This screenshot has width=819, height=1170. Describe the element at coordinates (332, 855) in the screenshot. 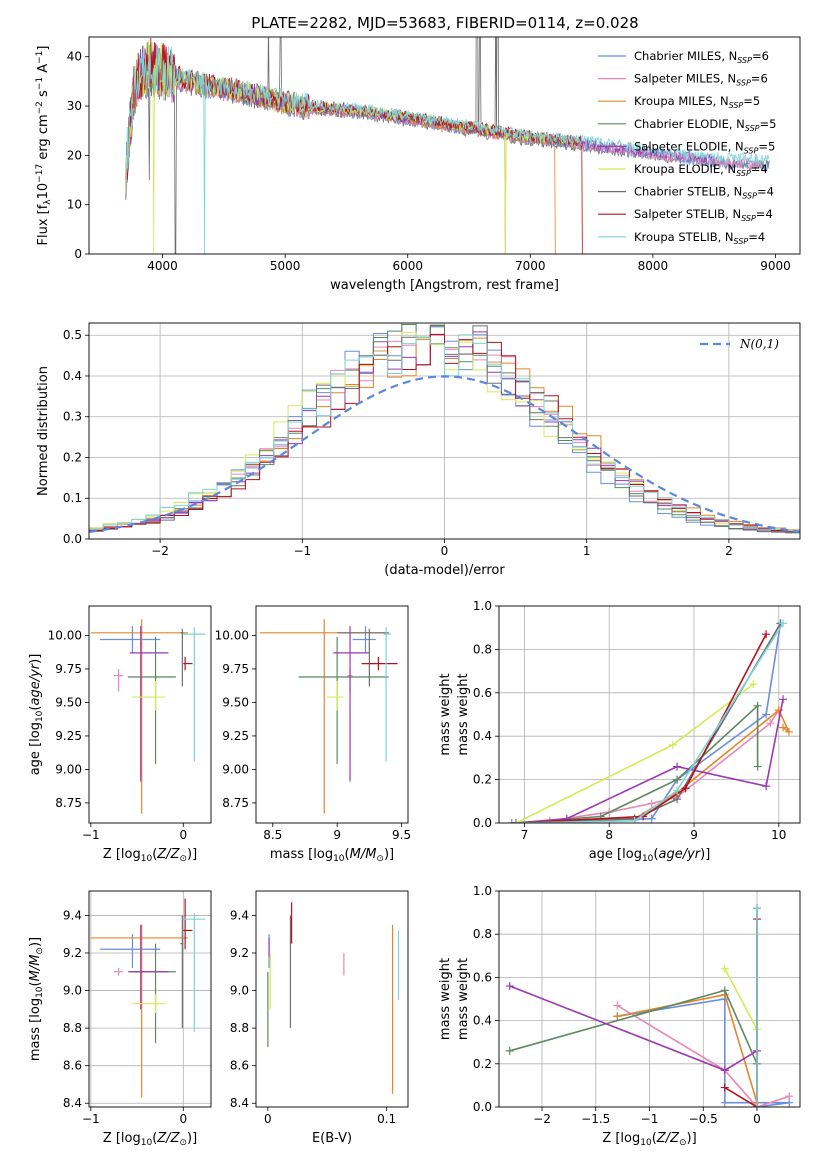

I see `x-axis-label: mass [log10(M/M⊙)]` at that location.